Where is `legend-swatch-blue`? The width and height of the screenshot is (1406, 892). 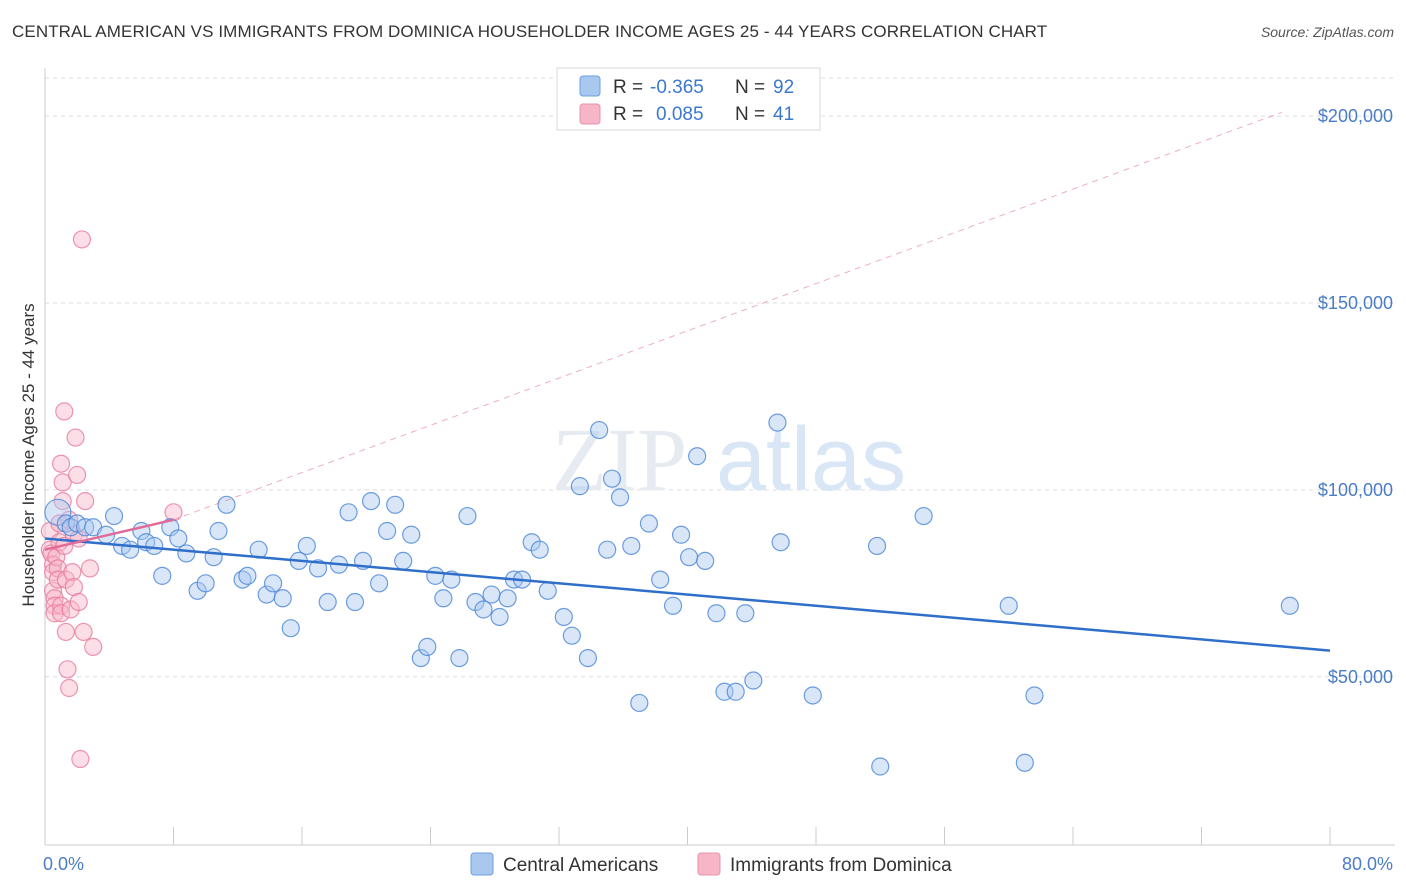 legend-swatch-blue is located at coordinates (590, 86).